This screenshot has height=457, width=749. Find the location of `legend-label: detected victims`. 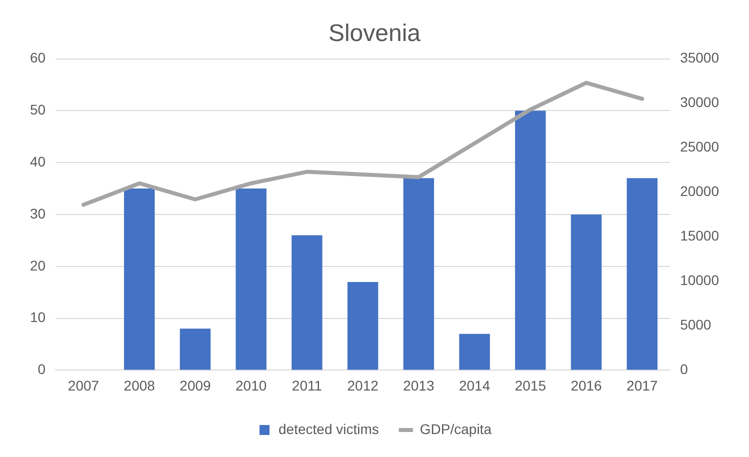

legend-label: detected victims is located at coordinates (328, 428).